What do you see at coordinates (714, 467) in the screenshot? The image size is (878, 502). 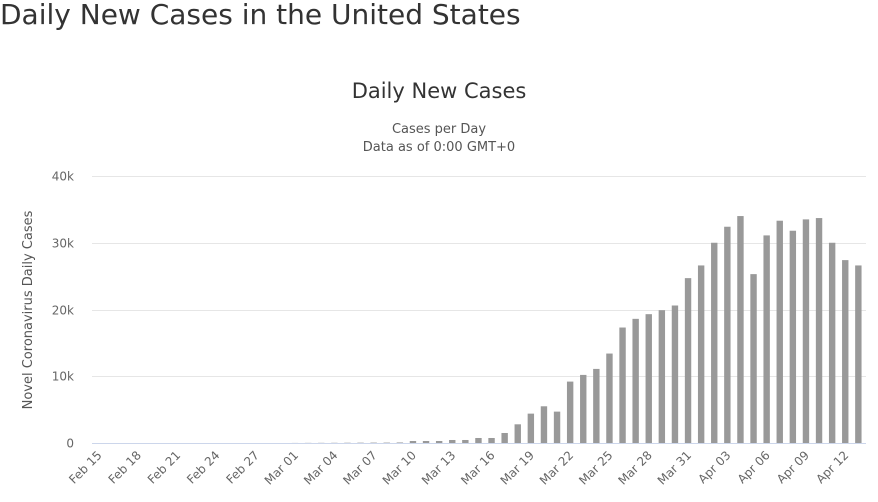 I see `x-tick-label: Apr 03` at bounding box center [714, 467].